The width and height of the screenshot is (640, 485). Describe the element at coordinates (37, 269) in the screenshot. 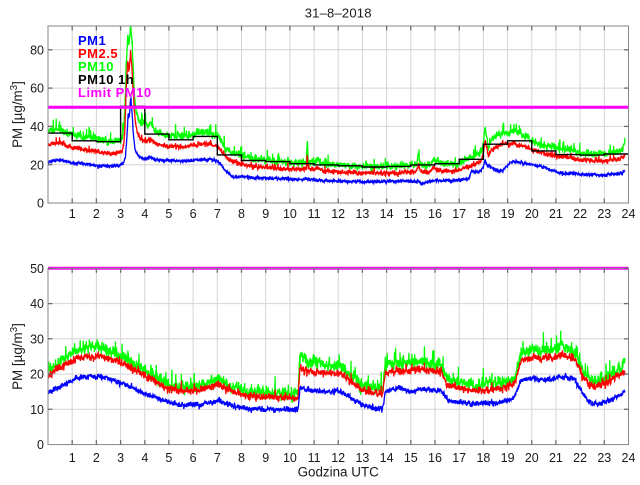

I see `svg-text: 50` at that location.